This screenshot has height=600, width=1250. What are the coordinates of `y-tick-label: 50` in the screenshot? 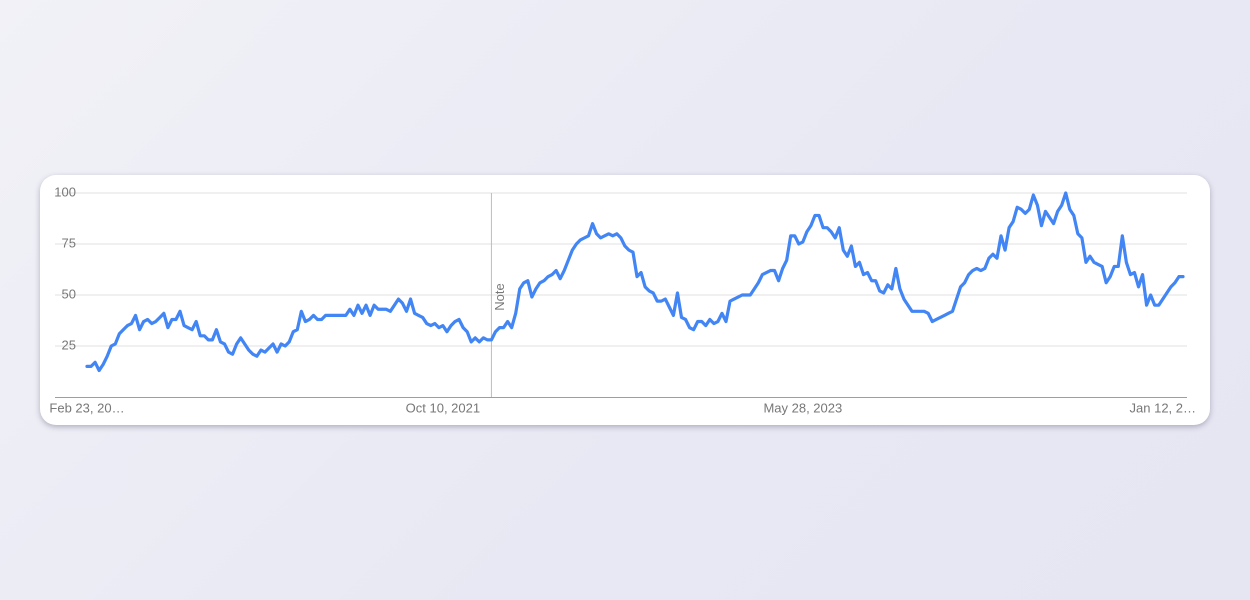 It's located at (69, 293).